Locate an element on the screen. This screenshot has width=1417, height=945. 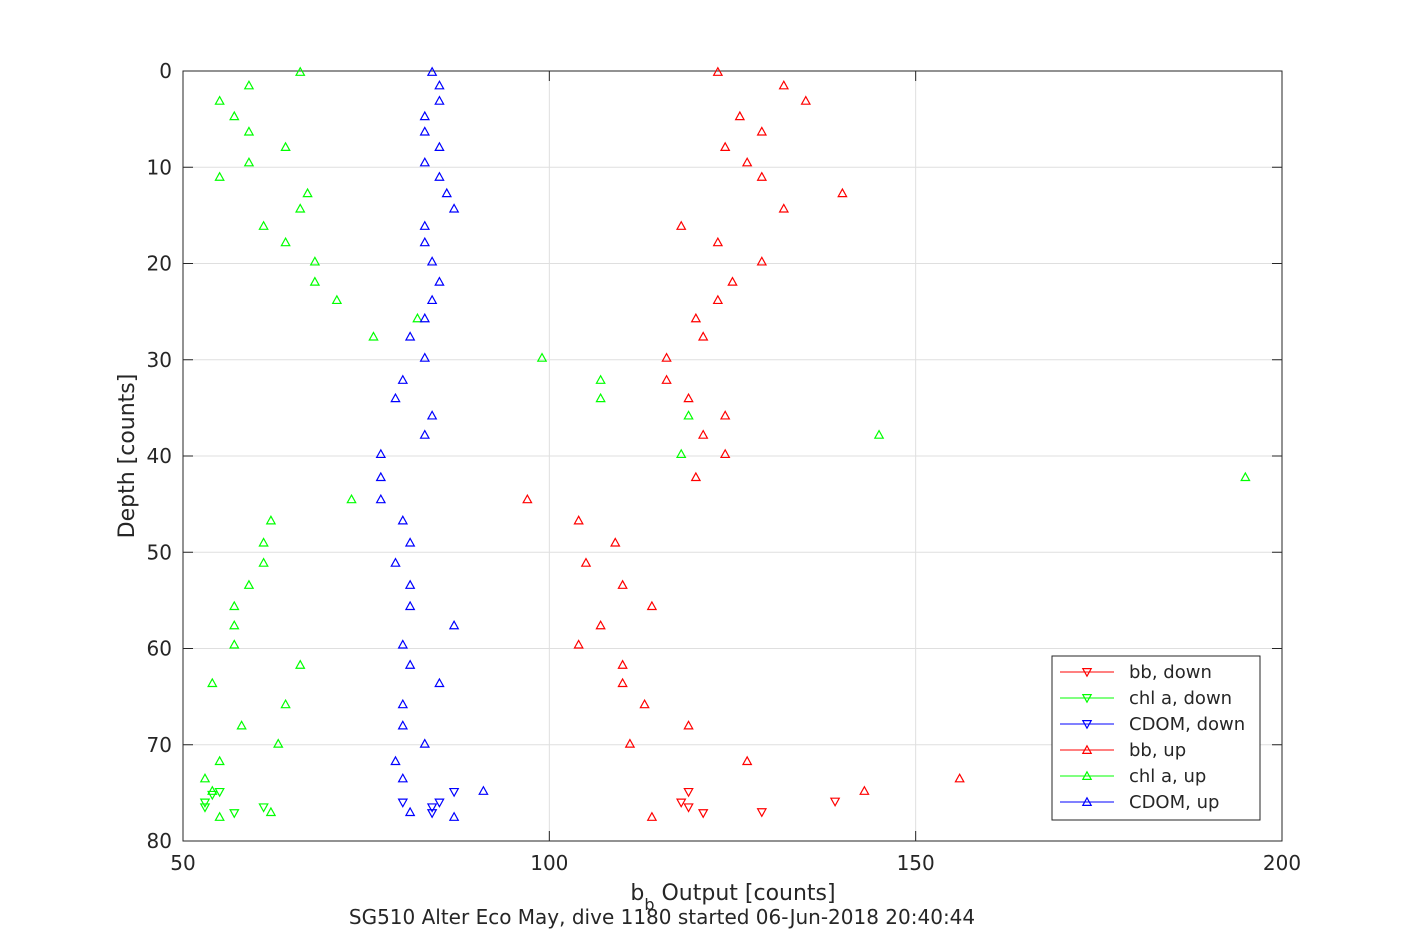
x-axis-label-subscript: b is located at coordinates (649, 904).